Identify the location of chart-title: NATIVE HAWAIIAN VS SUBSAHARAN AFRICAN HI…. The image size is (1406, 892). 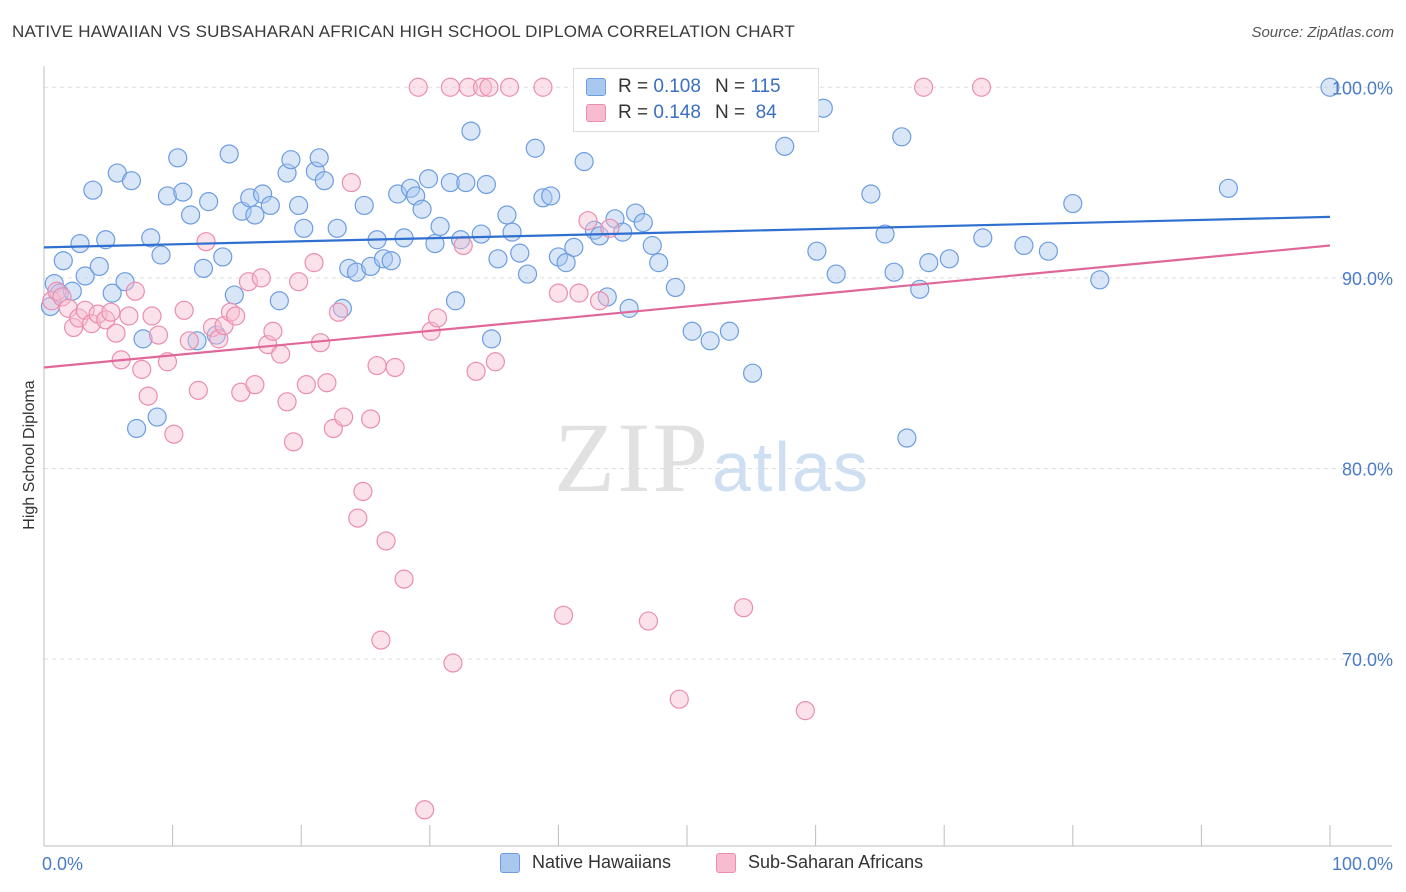
(403, 31).